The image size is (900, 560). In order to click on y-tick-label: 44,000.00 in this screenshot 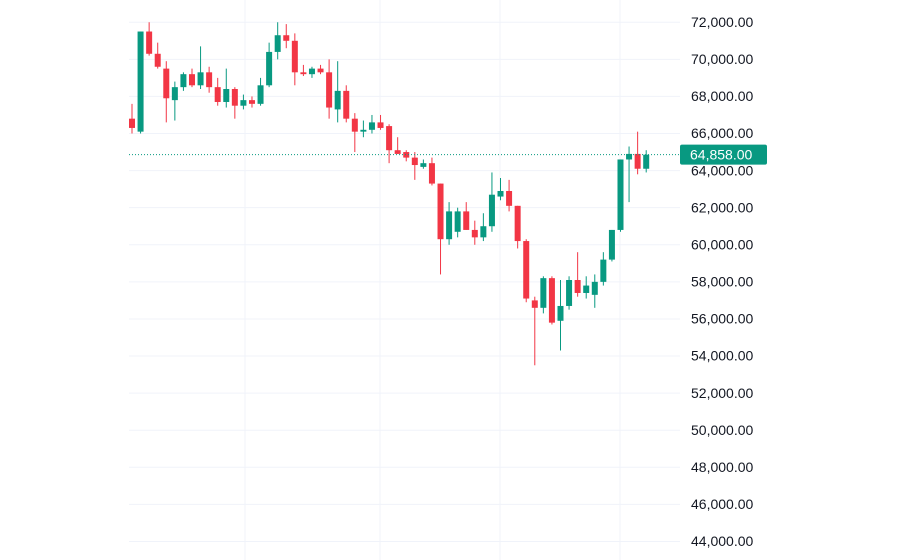, I will do `click(722, 541)`.